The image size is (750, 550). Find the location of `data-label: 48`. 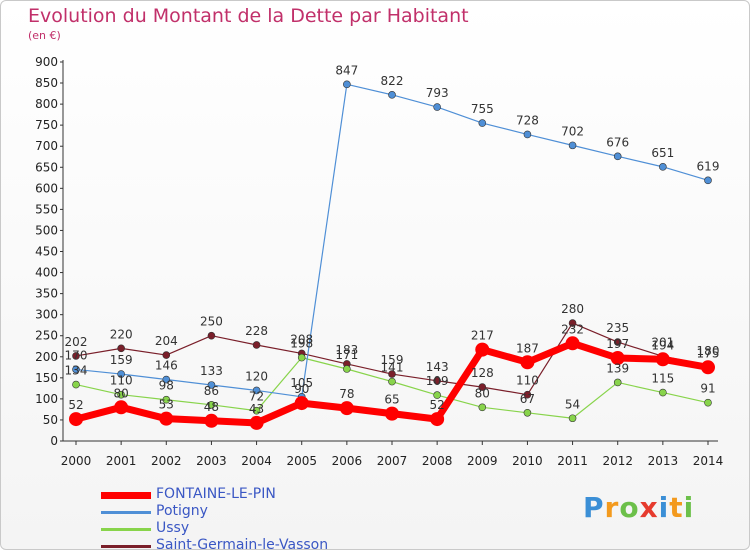

data-label: 48 is located at coordinates (211, 407).